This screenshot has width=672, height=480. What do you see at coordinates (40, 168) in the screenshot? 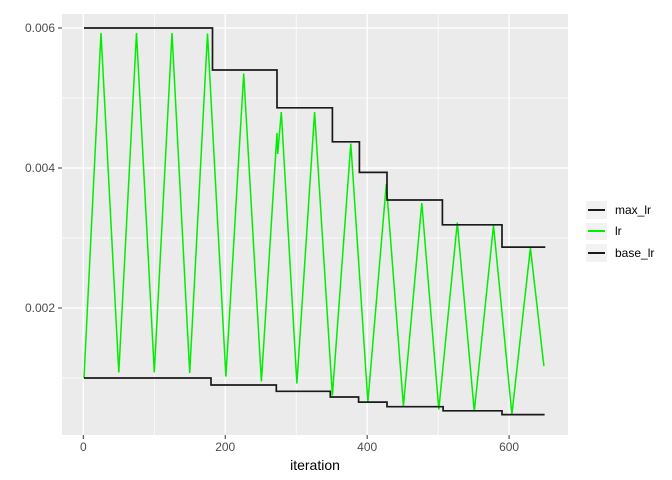
I see `y-tick-label: 0.004` at bounding box center [40, 168].